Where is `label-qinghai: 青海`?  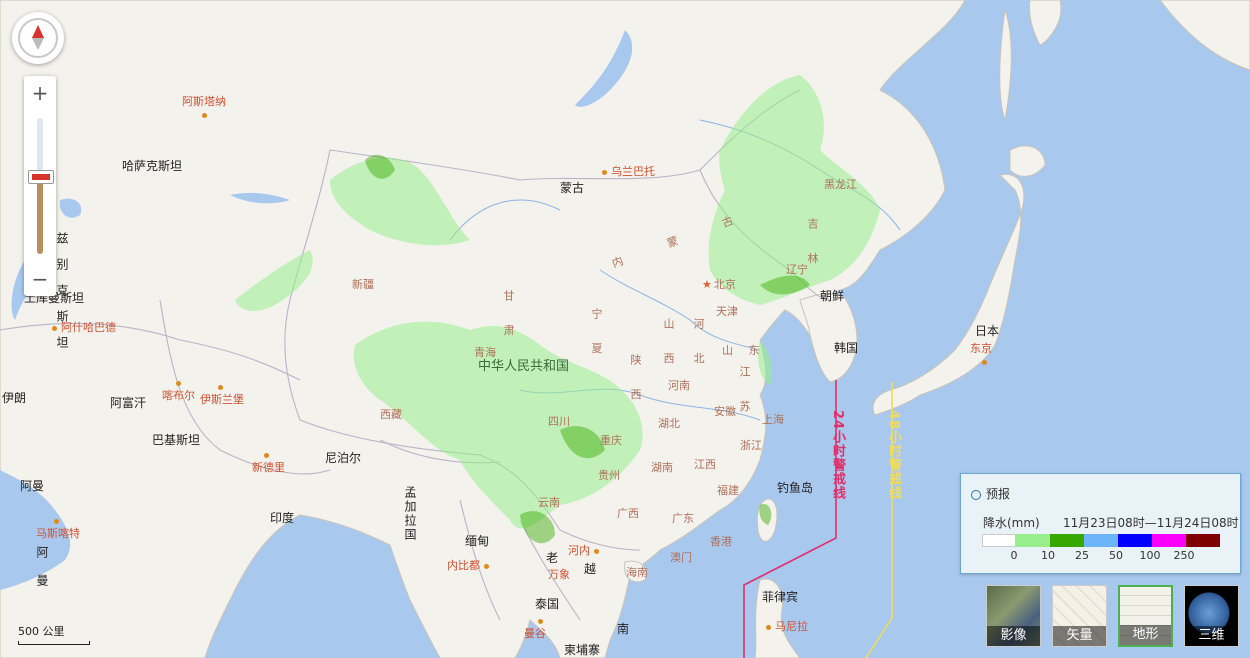
label-qinghai: 青海 is located at coordinates (485, 352).